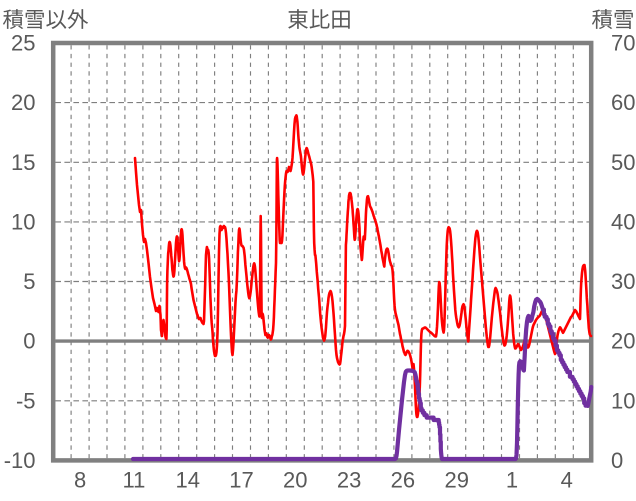  What do you see at coordinates (29, 281) in the screenshot?
I see `svg-text: 5` at bounding box center [29, 281].